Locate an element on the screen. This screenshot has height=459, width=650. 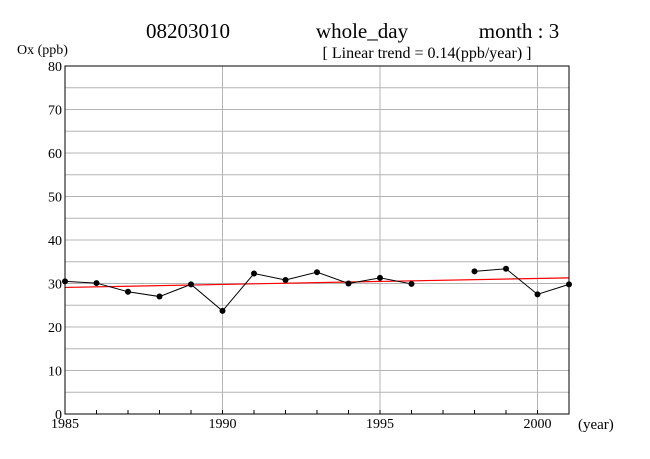
x-axis-label: (year) is located at coordinates (596, 425).